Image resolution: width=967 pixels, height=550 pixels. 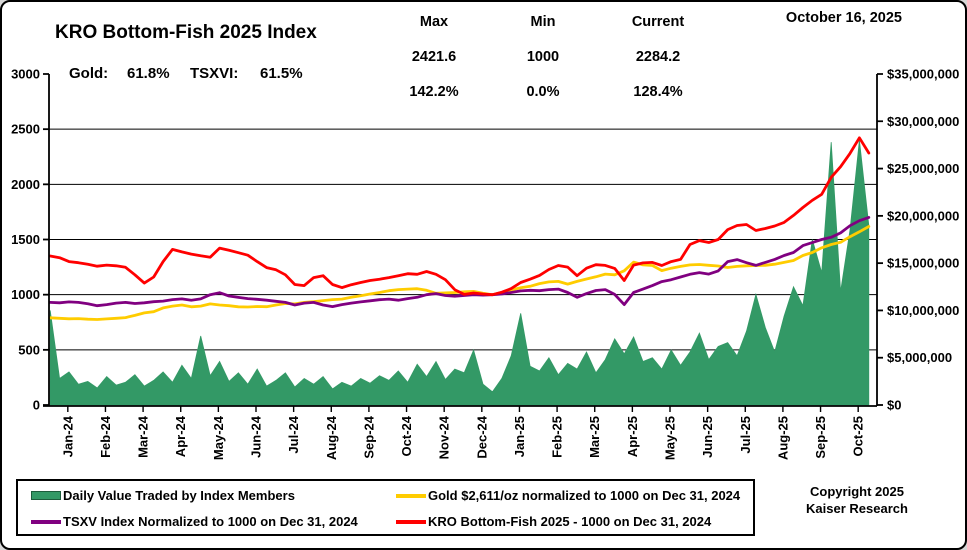 I want to click on page-title: KRO Bottom-Fish 2025 Index, so click(x=186, y=32).